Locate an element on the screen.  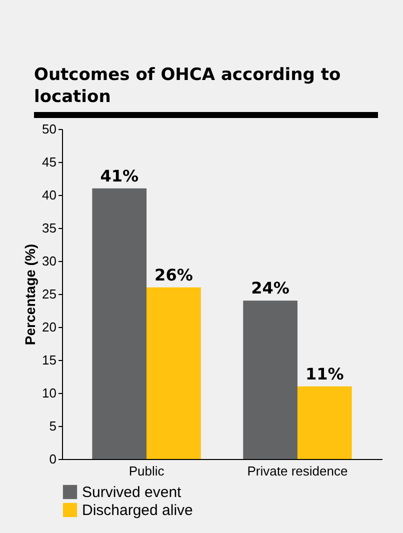
y-tick-label: 10 is located at coordinates (49, 393).